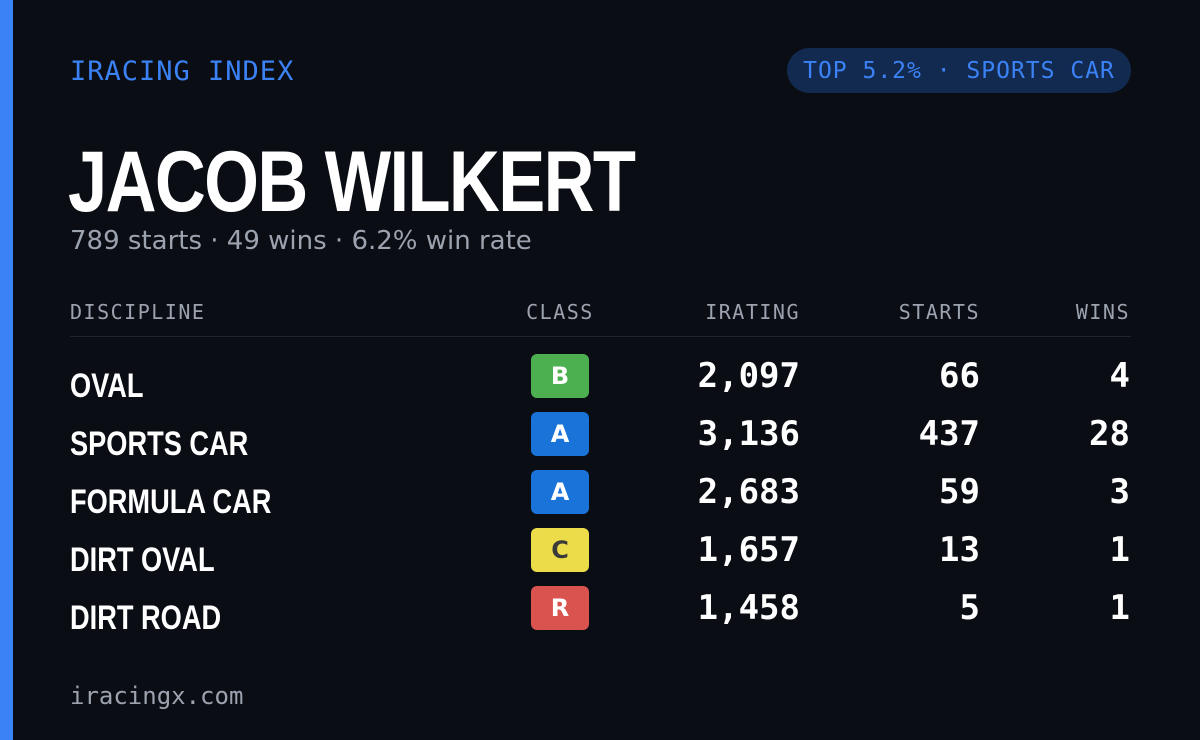 Image resolution: width=1200 pixels, height=740 pixels. What do you see at coordinates (138, 312) in the screenshot?
I see `column-header-discipline: DISCIPLINE` at bounding box center [138, 312].